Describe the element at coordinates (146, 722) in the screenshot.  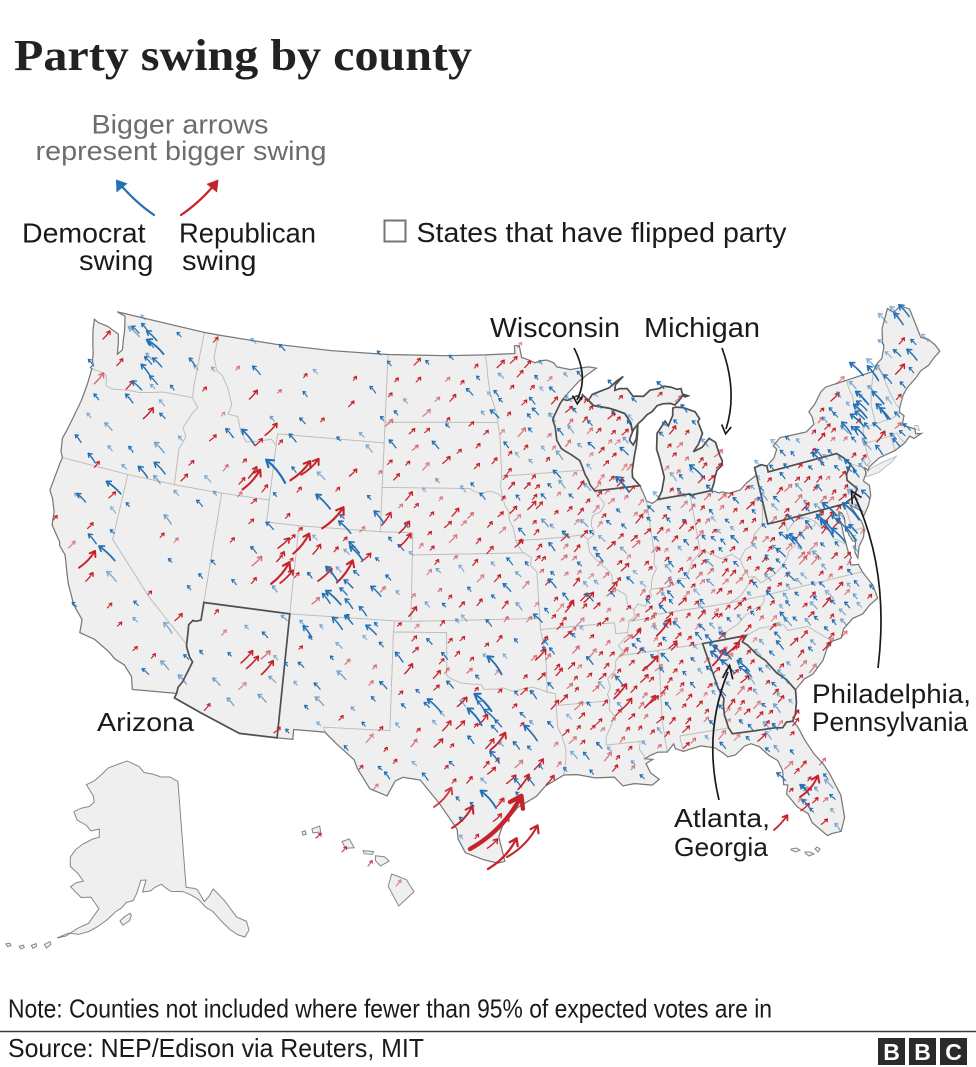
I see `svg-text: Arizona` at that location.